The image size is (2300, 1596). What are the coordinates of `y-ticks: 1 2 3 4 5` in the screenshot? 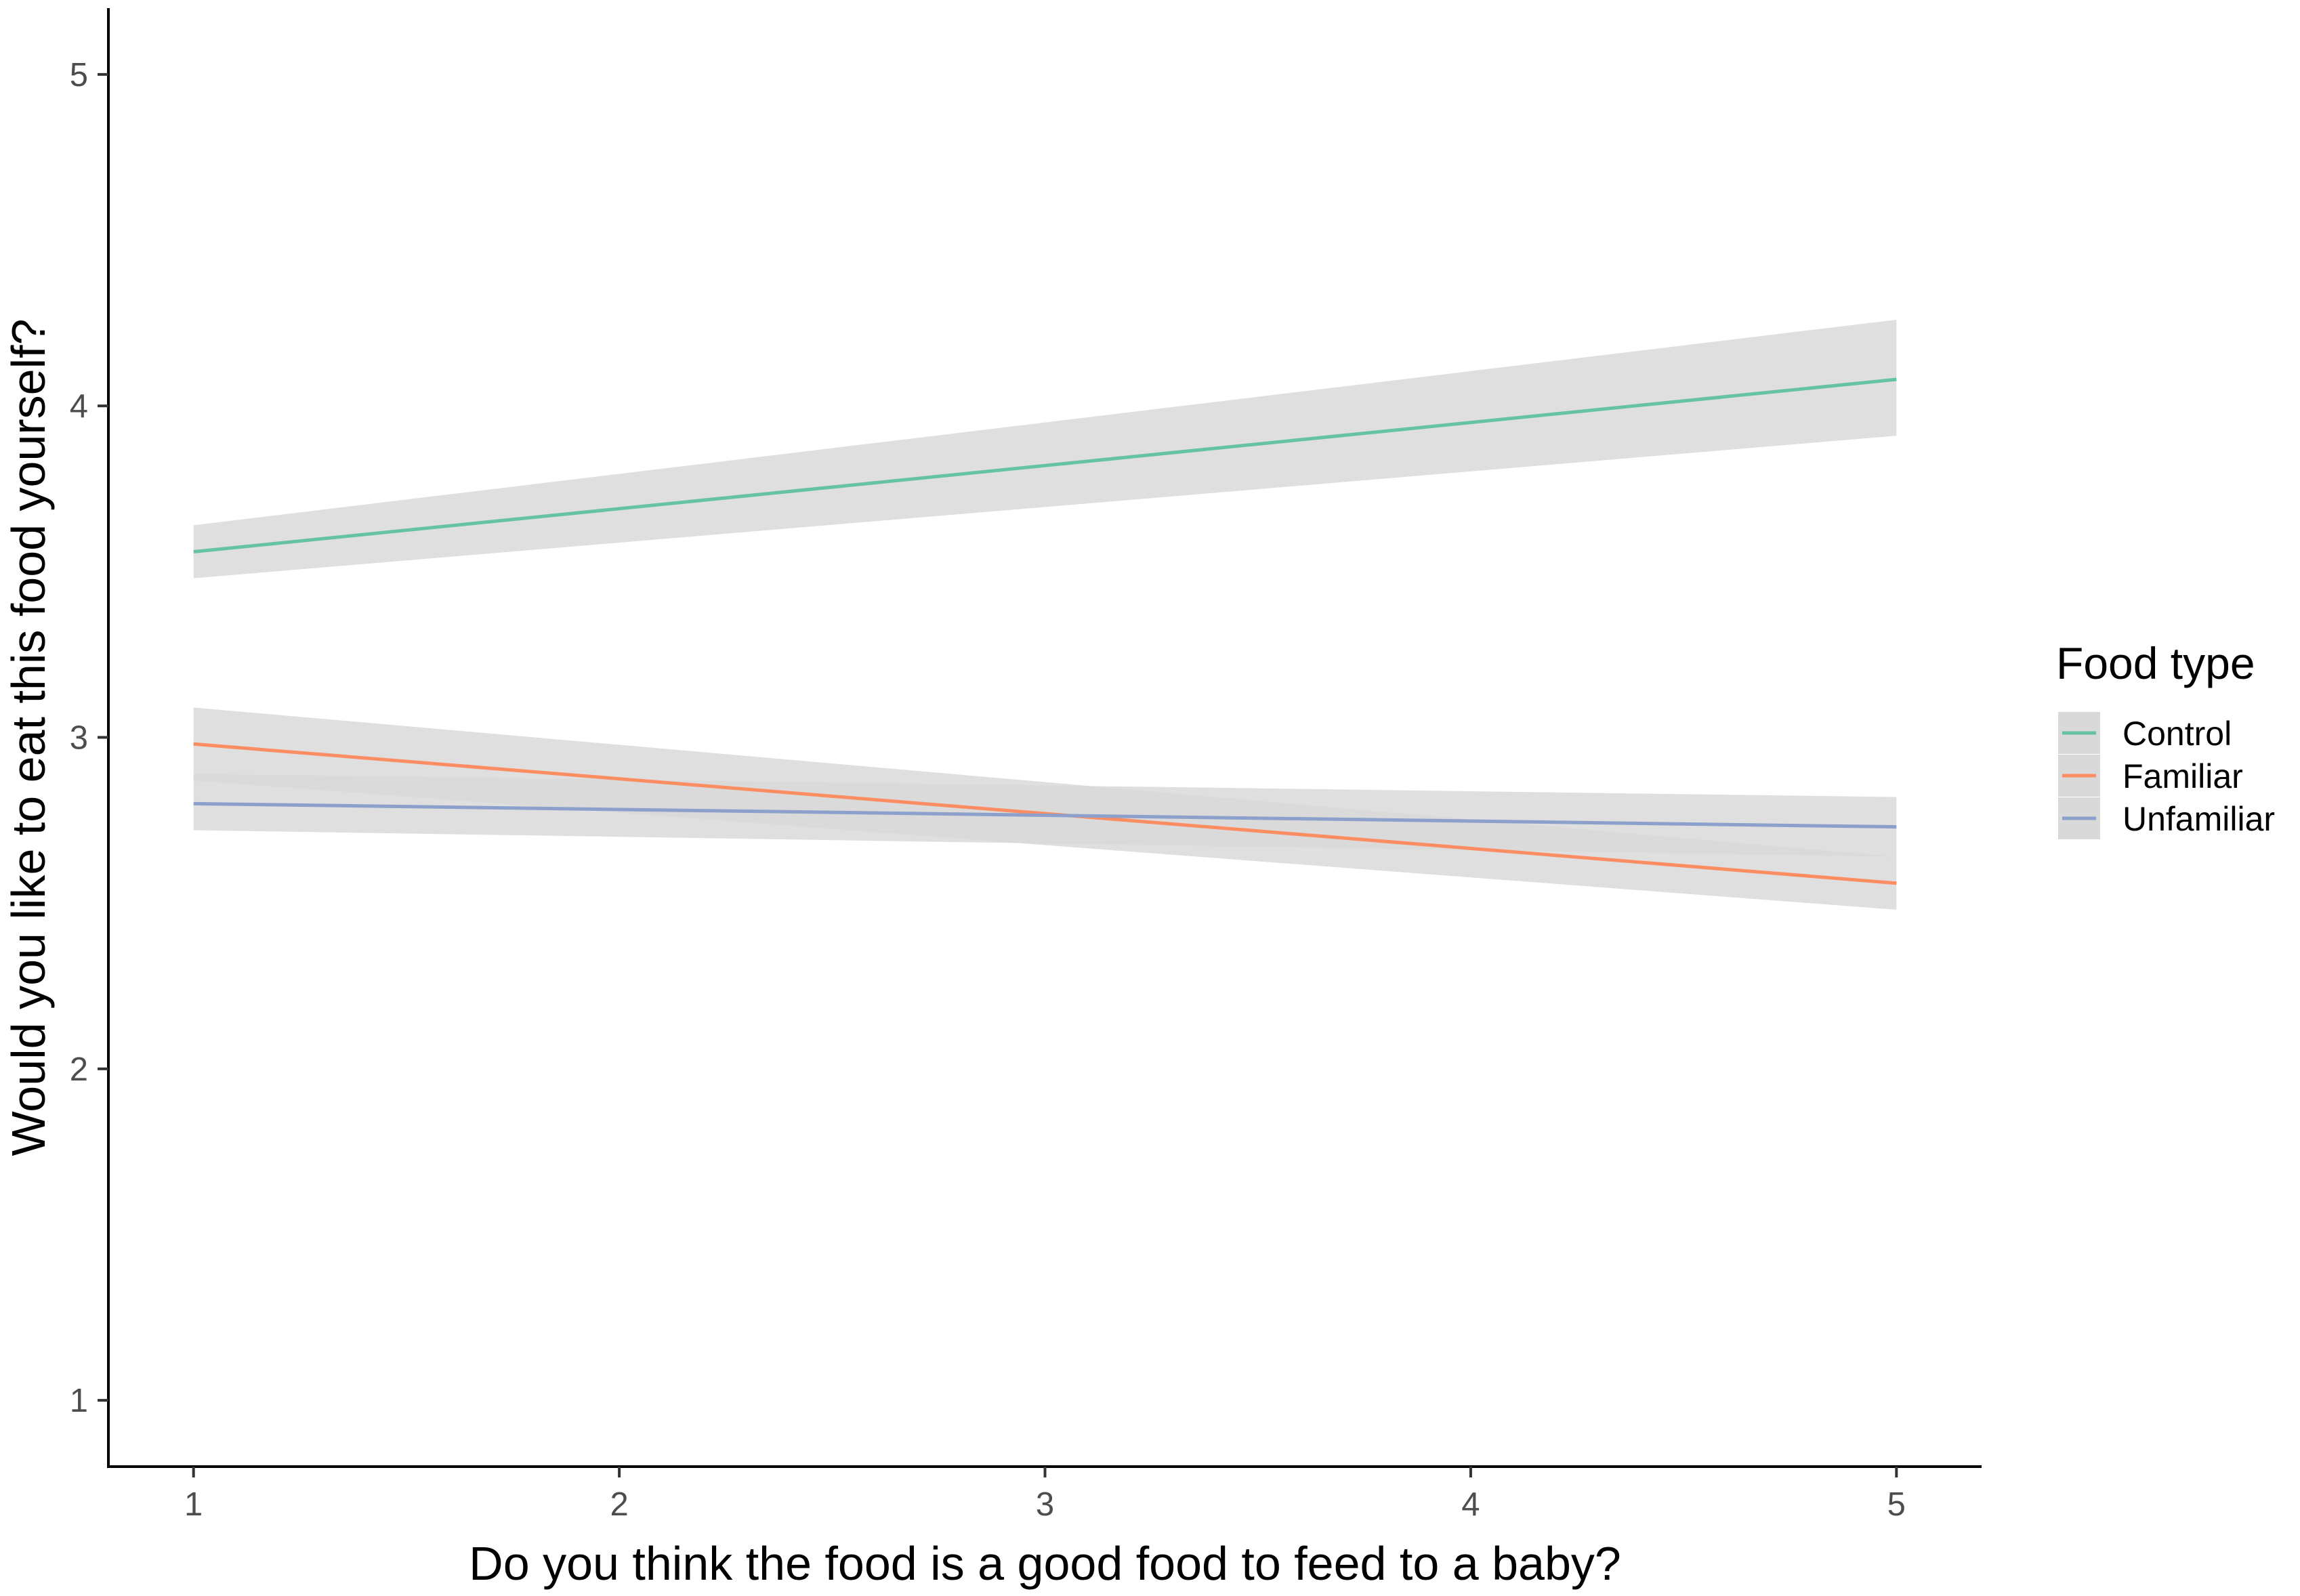 It's located at (89, 738).